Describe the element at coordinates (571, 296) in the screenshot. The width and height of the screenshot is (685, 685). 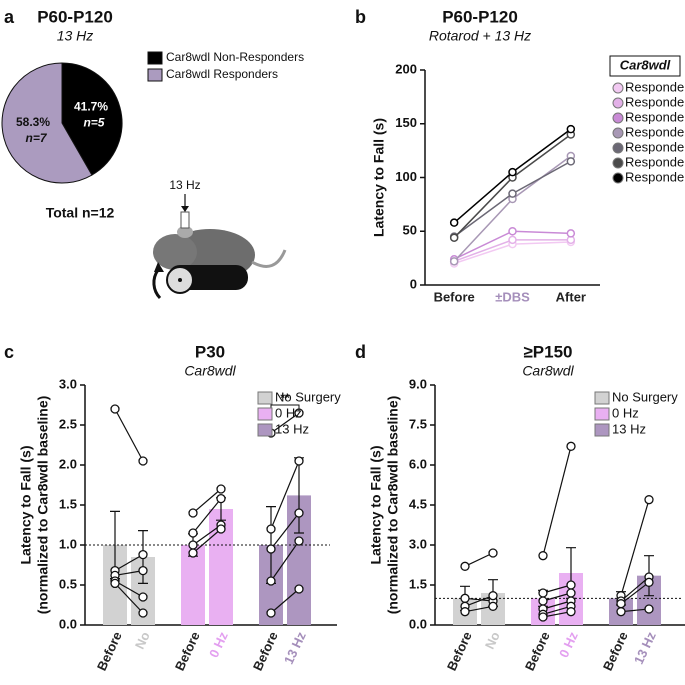
I see `x-tick-label: After` at that location.